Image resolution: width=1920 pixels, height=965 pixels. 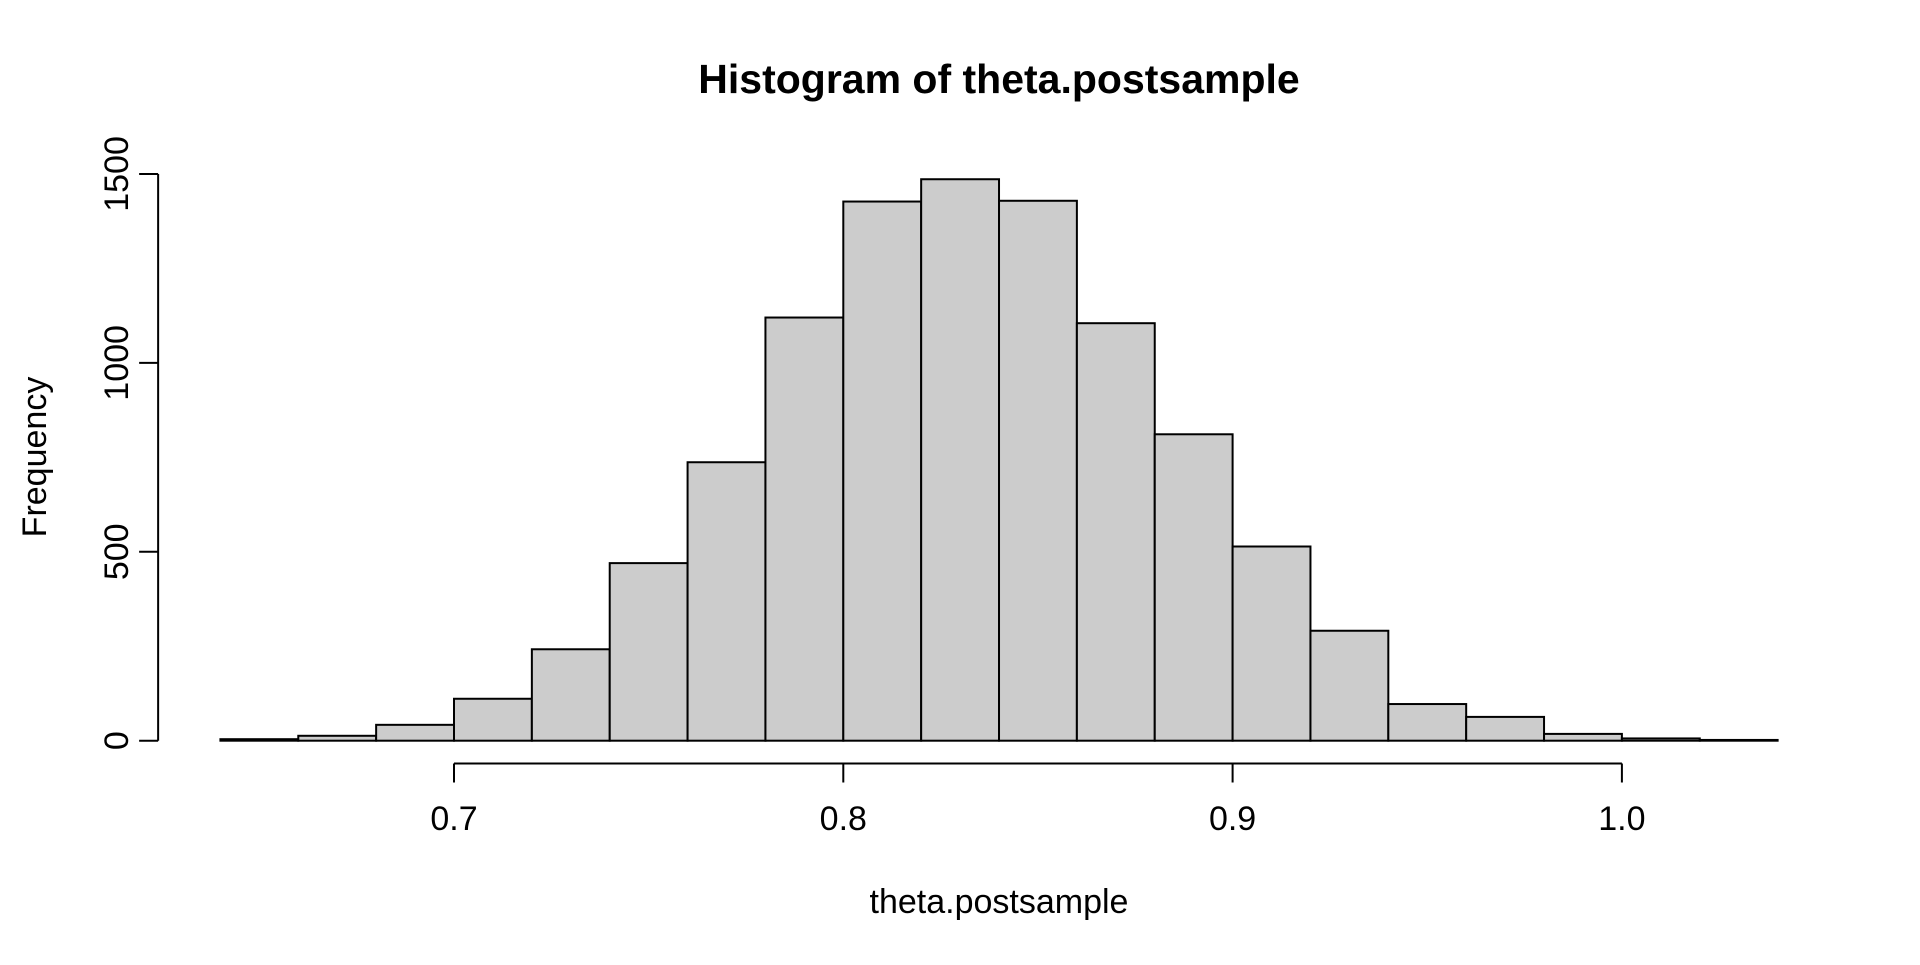 What do you see at coordinates (453, 819) in the screenshot?
I see `x-tick-label: 0.7` at bounding box center [453, 819].